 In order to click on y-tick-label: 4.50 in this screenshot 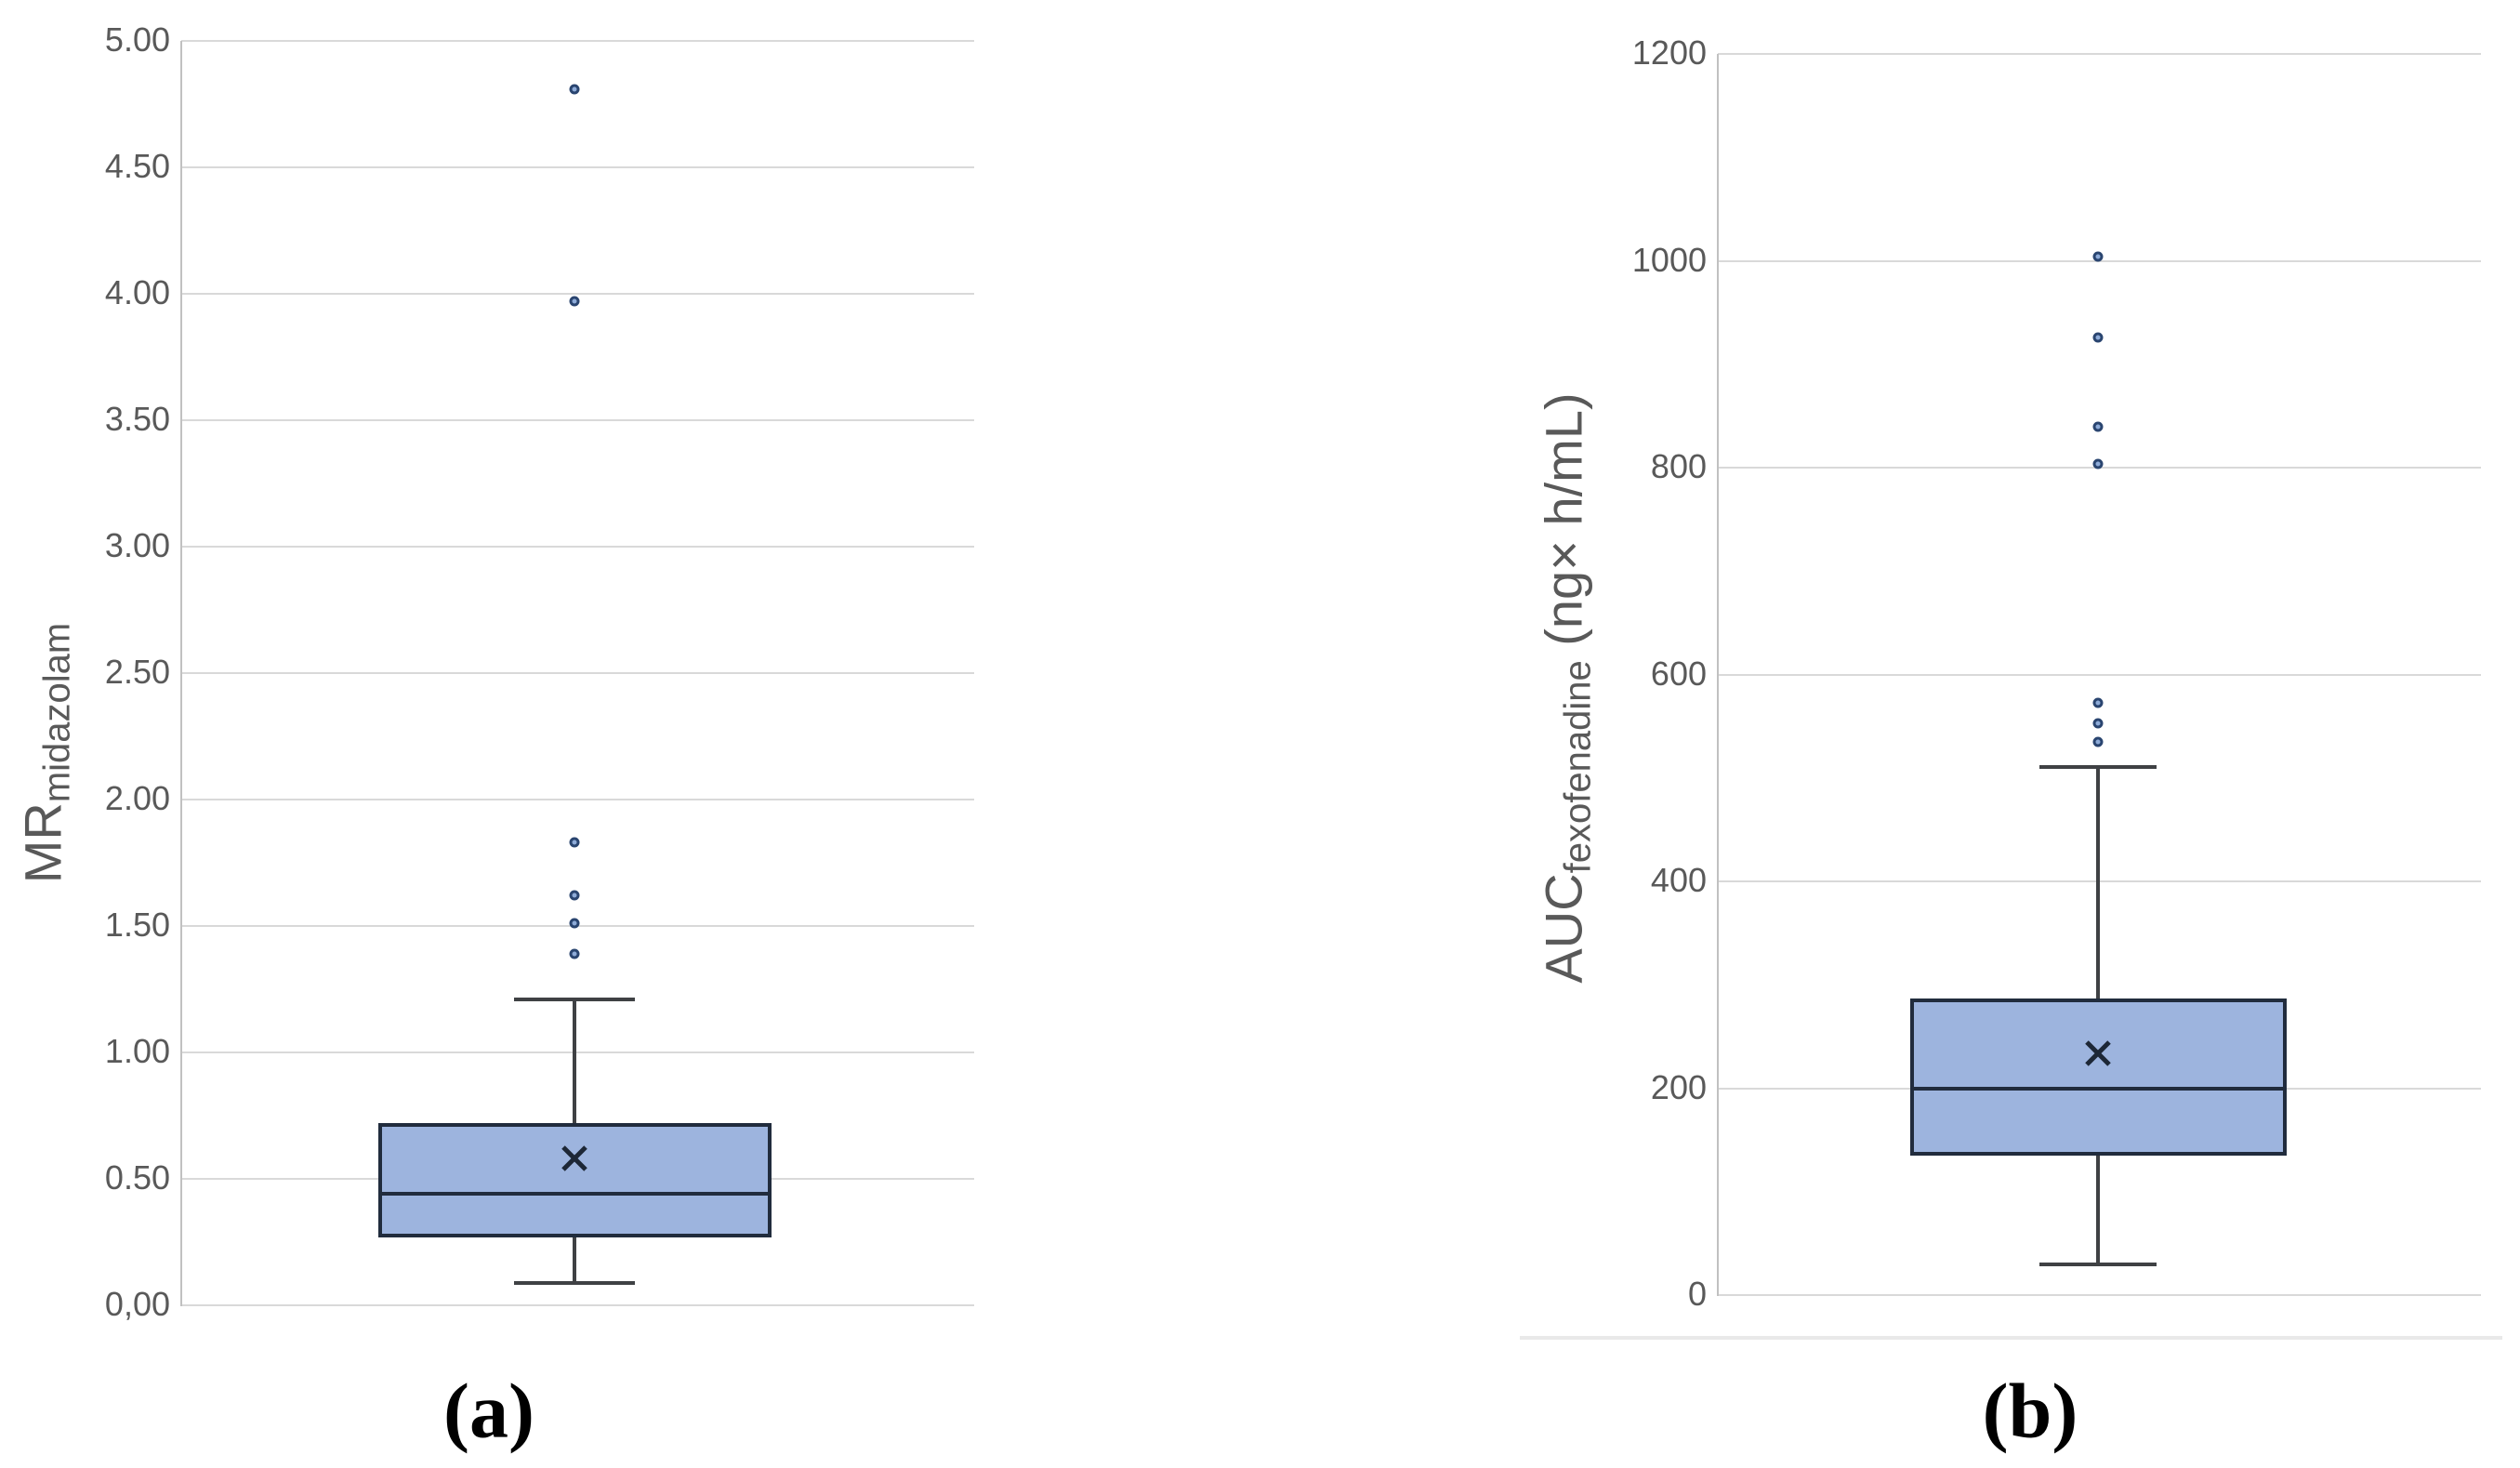, I will do `click(137, 167)`.